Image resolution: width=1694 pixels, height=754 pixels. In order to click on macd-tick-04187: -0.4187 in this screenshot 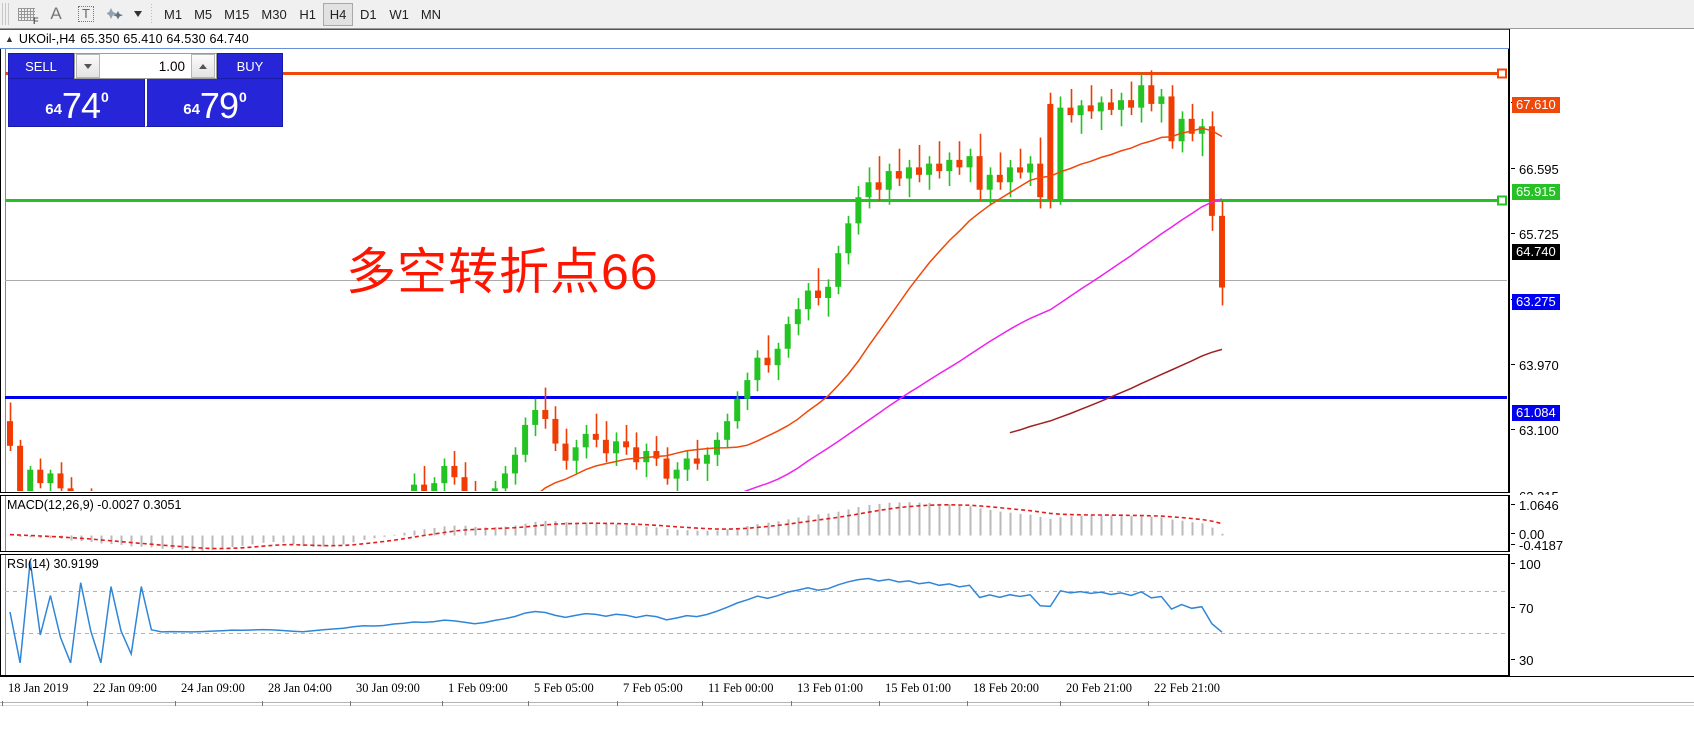, I will do `click(1536, 546)`.